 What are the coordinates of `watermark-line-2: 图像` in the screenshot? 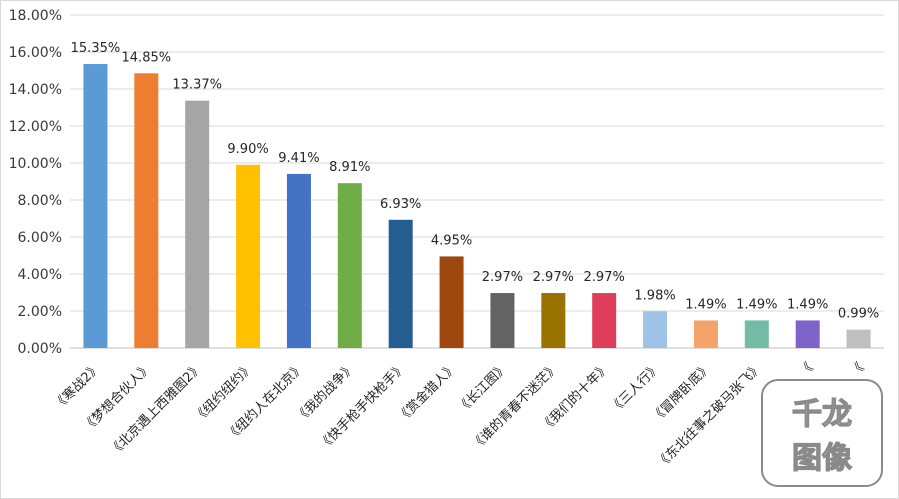 It's located at (822, 458).